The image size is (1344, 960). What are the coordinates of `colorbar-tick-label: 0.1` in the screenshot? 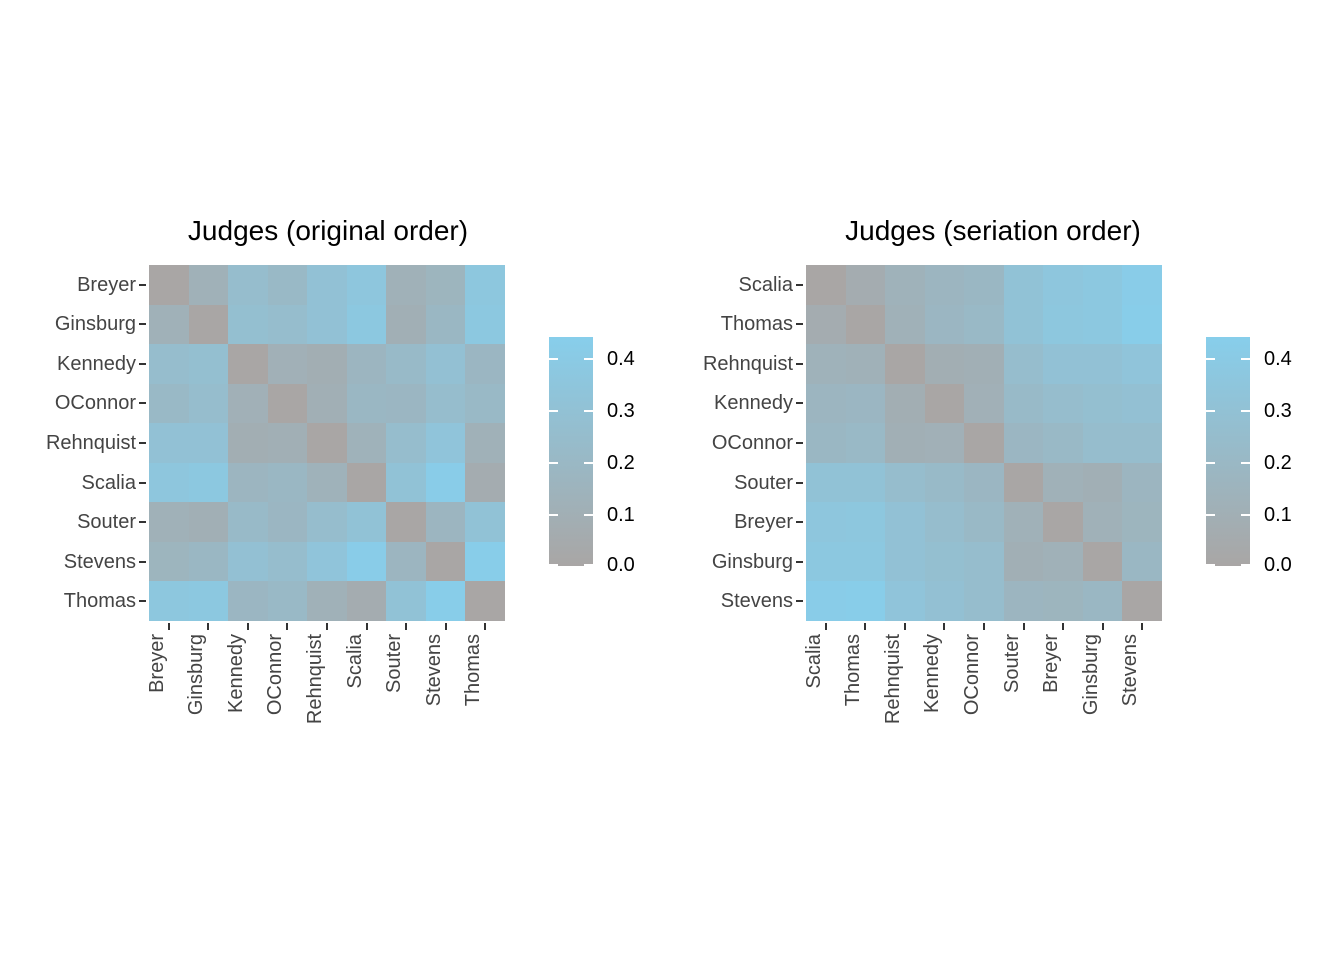 It's located at (1278, 514).